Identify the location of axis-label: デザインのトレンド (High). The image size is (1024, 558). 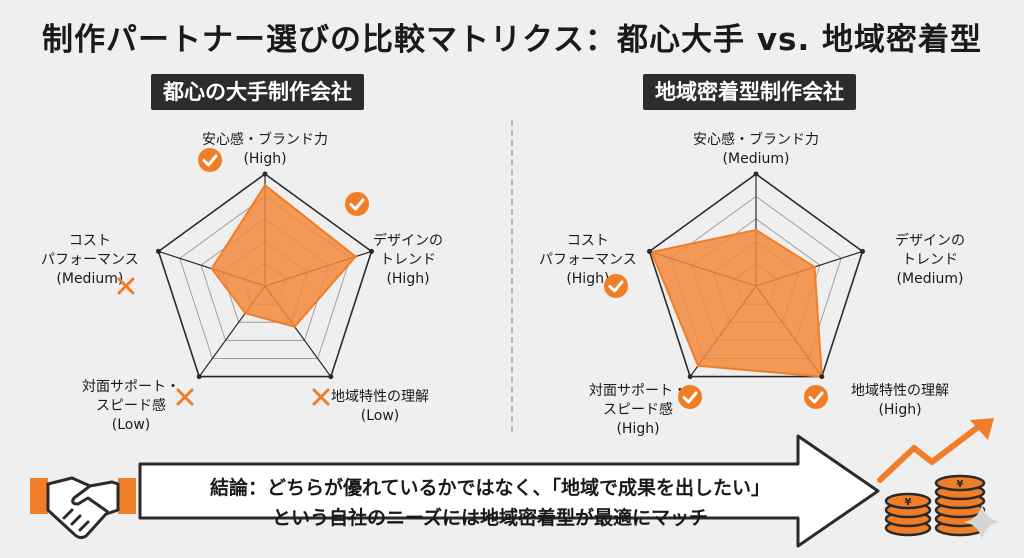
(408, 260).